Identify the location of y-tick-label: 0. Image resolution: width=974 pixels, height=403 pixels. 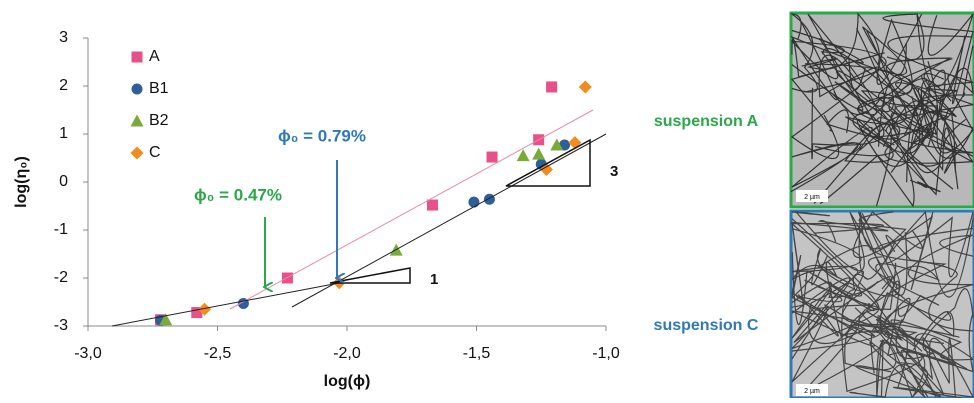
(63, 181).